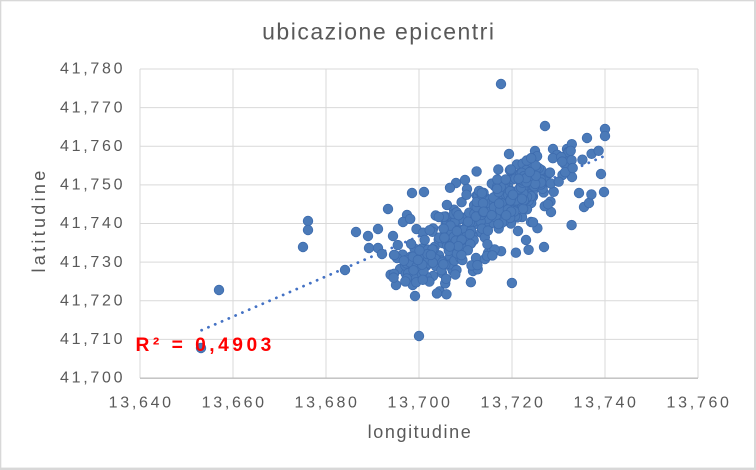 The image size is (756, 470). What do you see at coordinates (420, 402) in the screenshot?
I see `svg-text: 13,700` at bounding box center [420, 402].